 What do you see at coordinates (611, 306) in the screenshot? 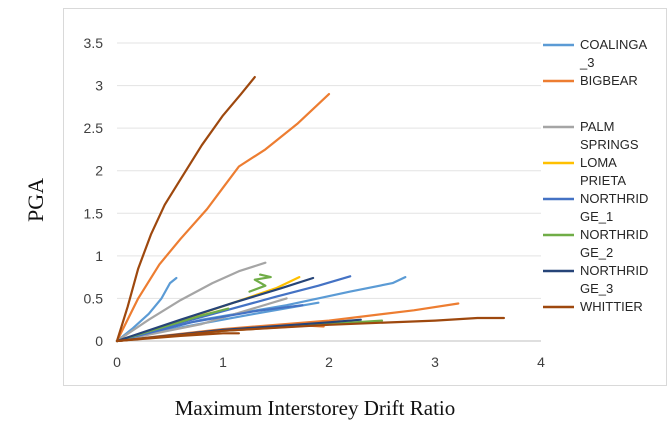
I see `legend-label: WHITTIER` at bounding box center [611, 306].